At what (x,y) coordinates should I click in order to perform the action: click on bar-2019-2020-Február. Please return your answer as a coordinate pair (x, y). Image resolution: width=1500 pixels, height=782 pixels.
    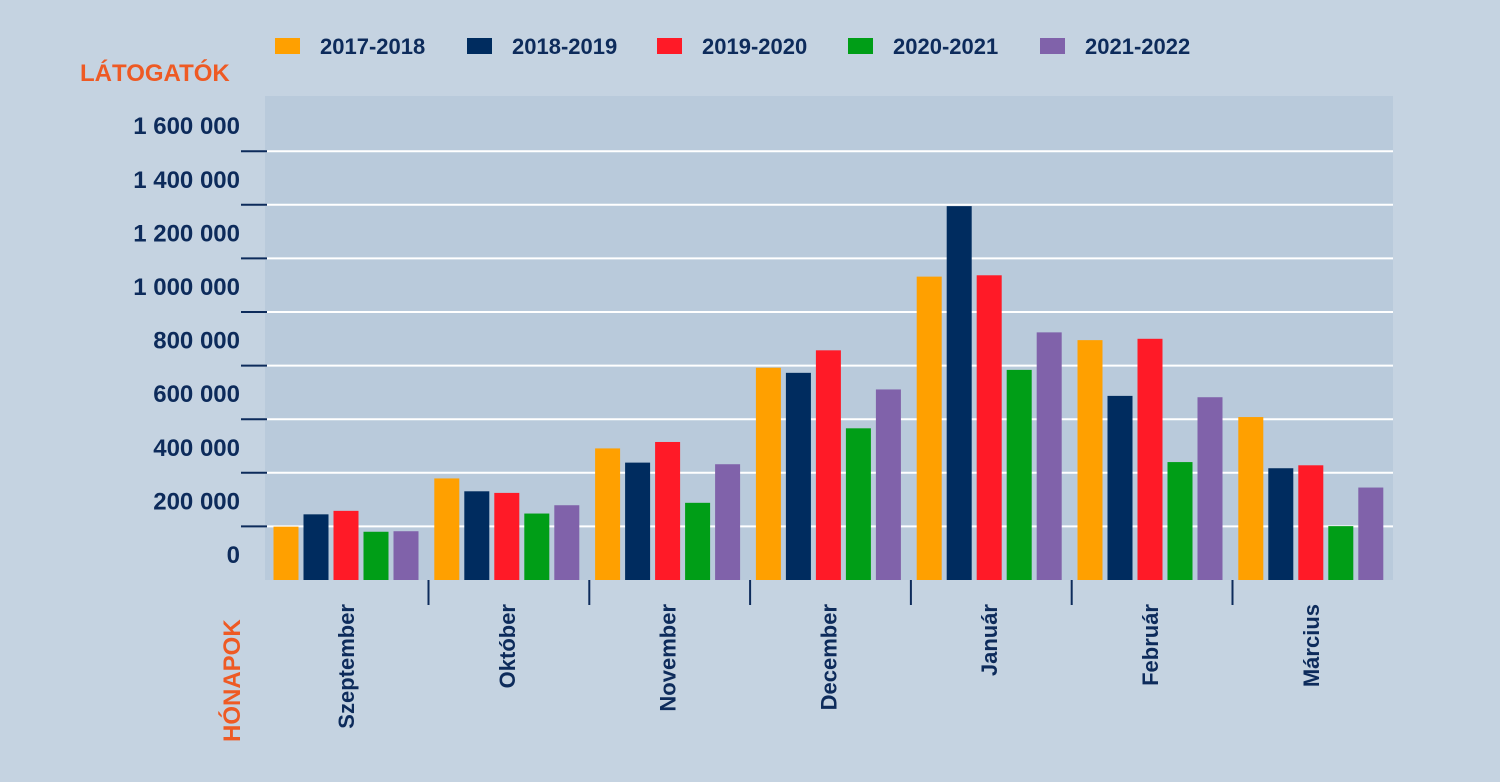
    Looking at the image, I should click on (1150, 459).